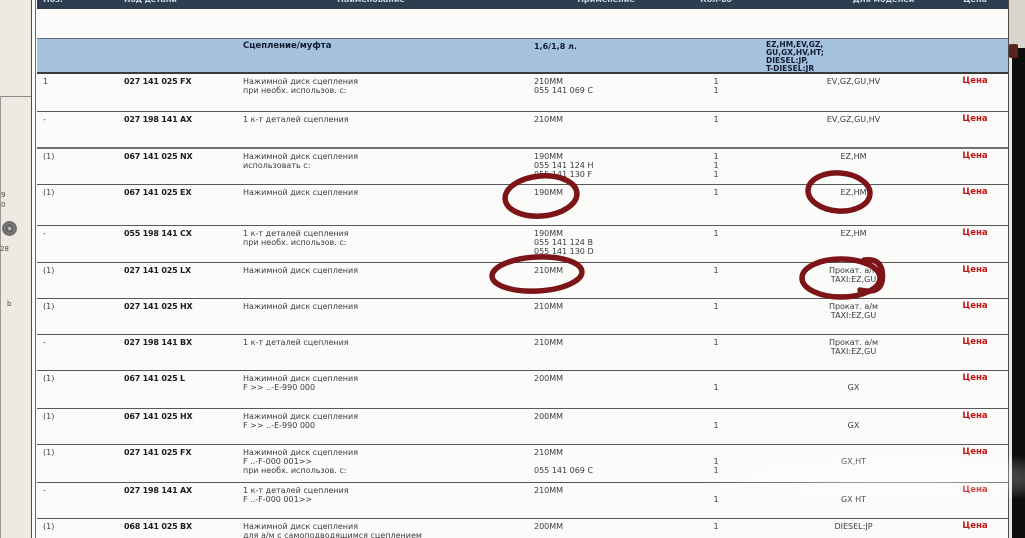 Image resolution: width=1025 pixels, height=538 pixels. What do you see at coordinates (1017, 24) in the screenshot?
I see `page-margin-right` at bounding box center [1017, 24].